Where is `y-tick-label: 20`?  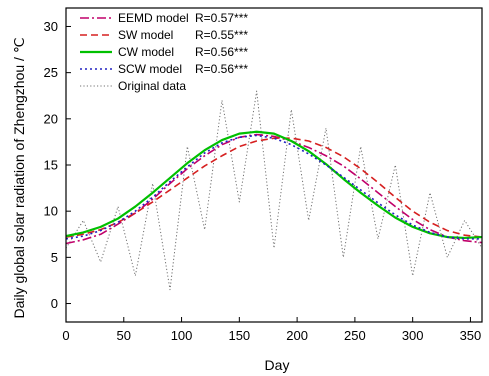 y-tick-label: 20 is located at coordinates (51, 118).